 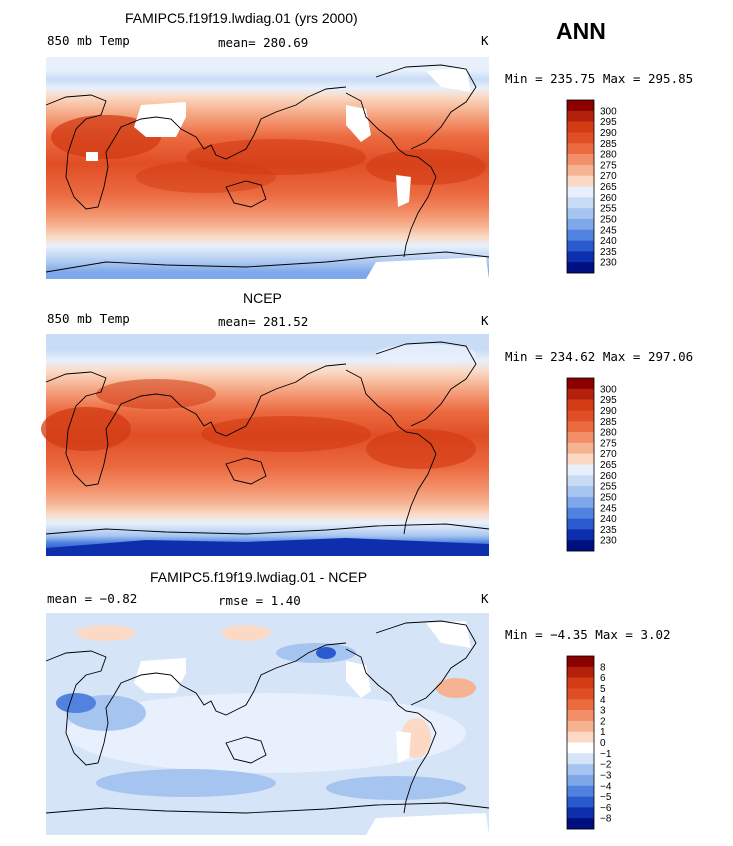 What do you see at coordinates (606, 808) in the screenshot?
I see `colorbar-tick-label: −6` at bounding box center [606, 808].